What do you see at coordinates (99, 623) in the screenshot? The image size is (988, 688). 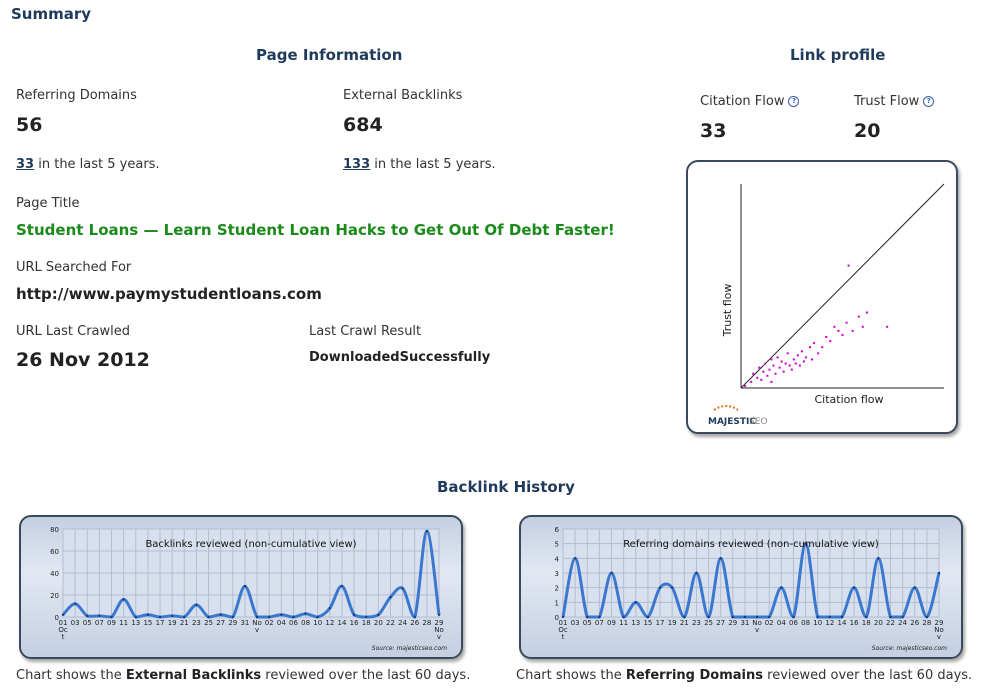 I see `backlinks-x-tick: 07` at bounding box center [99, 623].